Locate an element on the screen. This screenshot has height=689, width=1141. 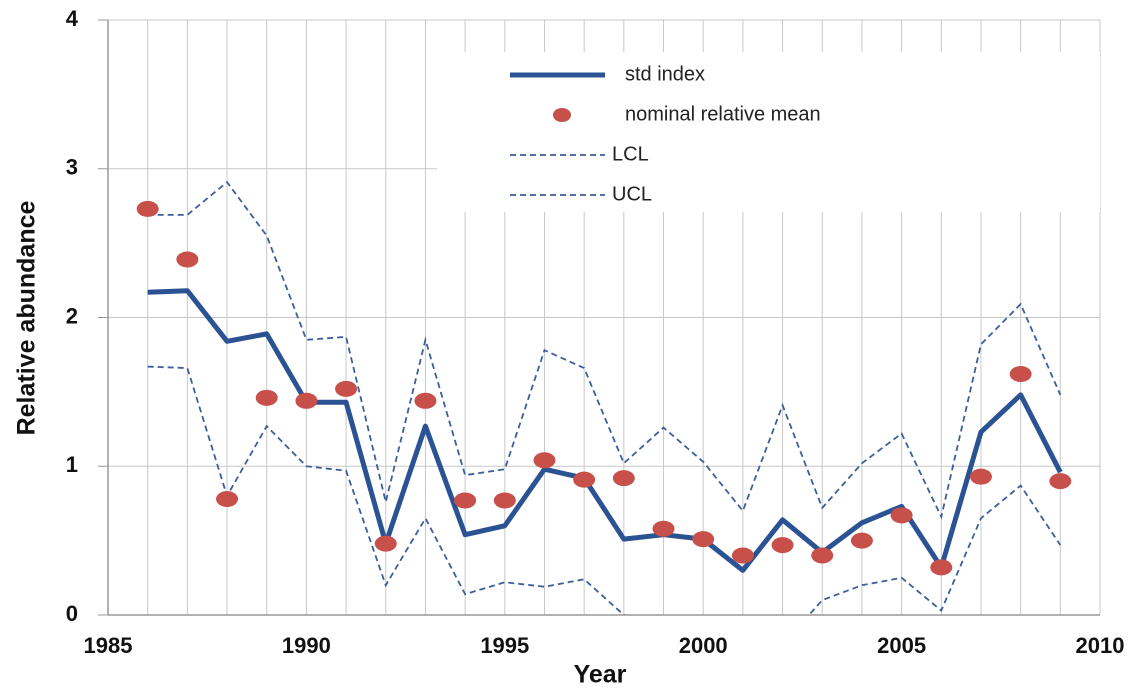
x-tick-label: 2010 is located at coordinates (1100, 645).